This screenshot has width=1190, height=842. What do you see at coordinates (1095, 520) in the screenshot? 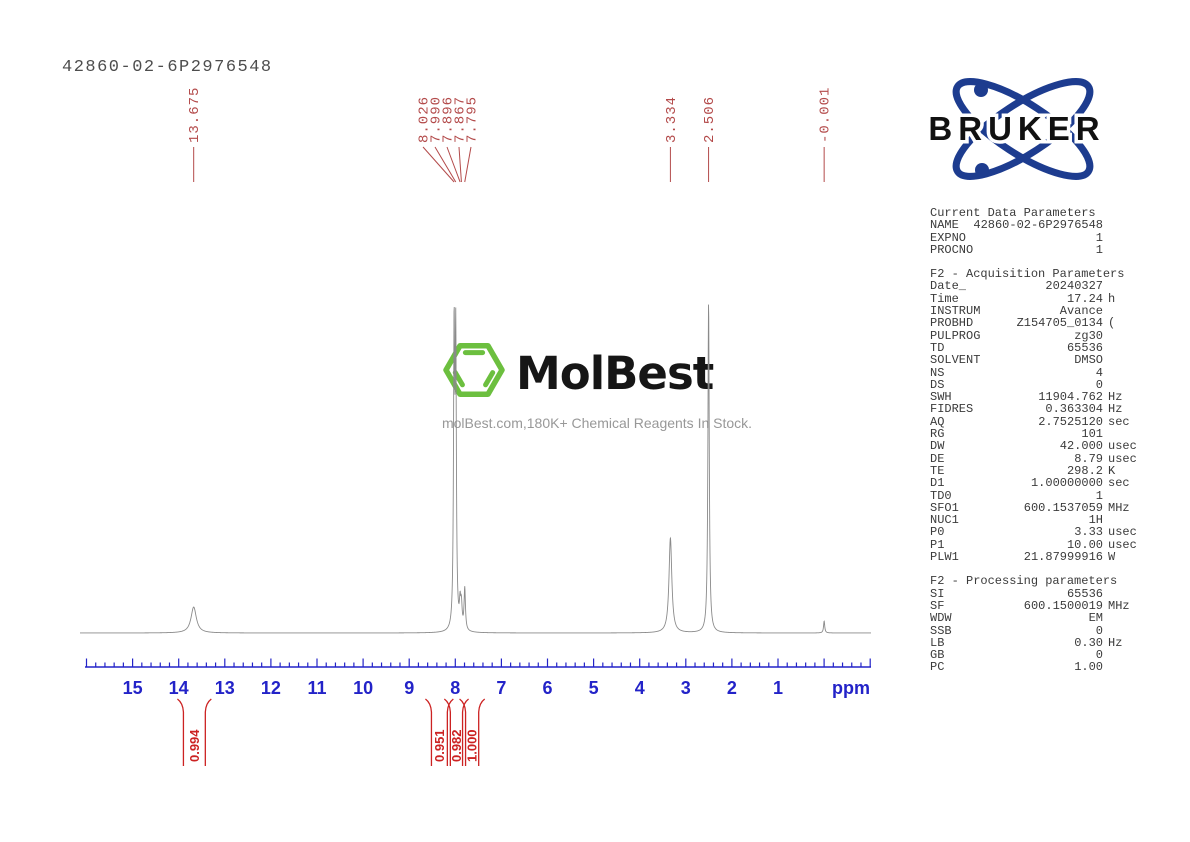
I see `param-value: 1H` at bounding box center [1095, 520].